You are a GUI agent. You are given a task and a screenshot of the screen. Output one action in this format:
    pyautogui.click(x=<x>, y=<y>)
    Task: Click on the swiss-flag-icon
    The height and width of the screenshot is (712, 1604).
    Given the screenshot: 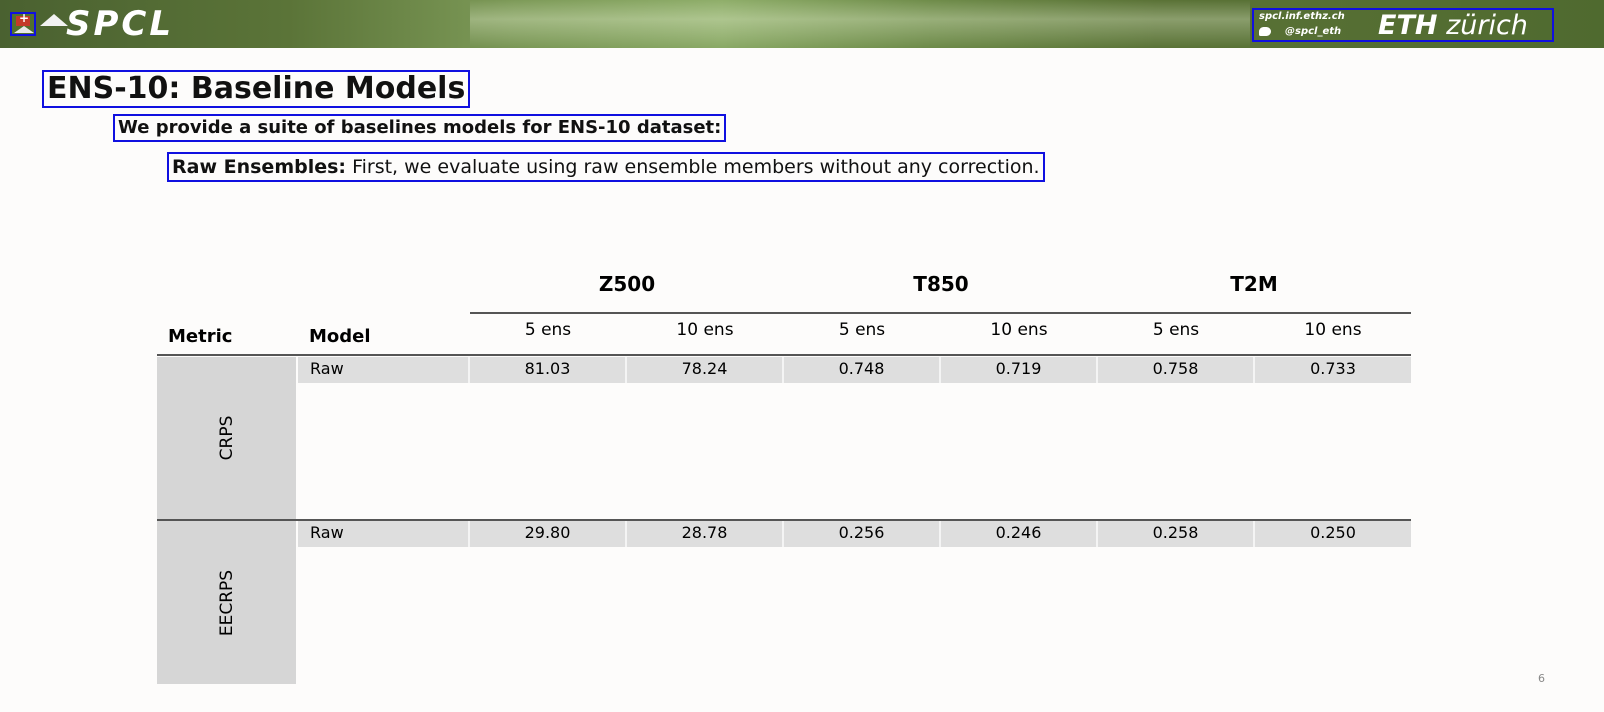 What is the action you would take?
    pyautogui.click(x=23, y=23)
    